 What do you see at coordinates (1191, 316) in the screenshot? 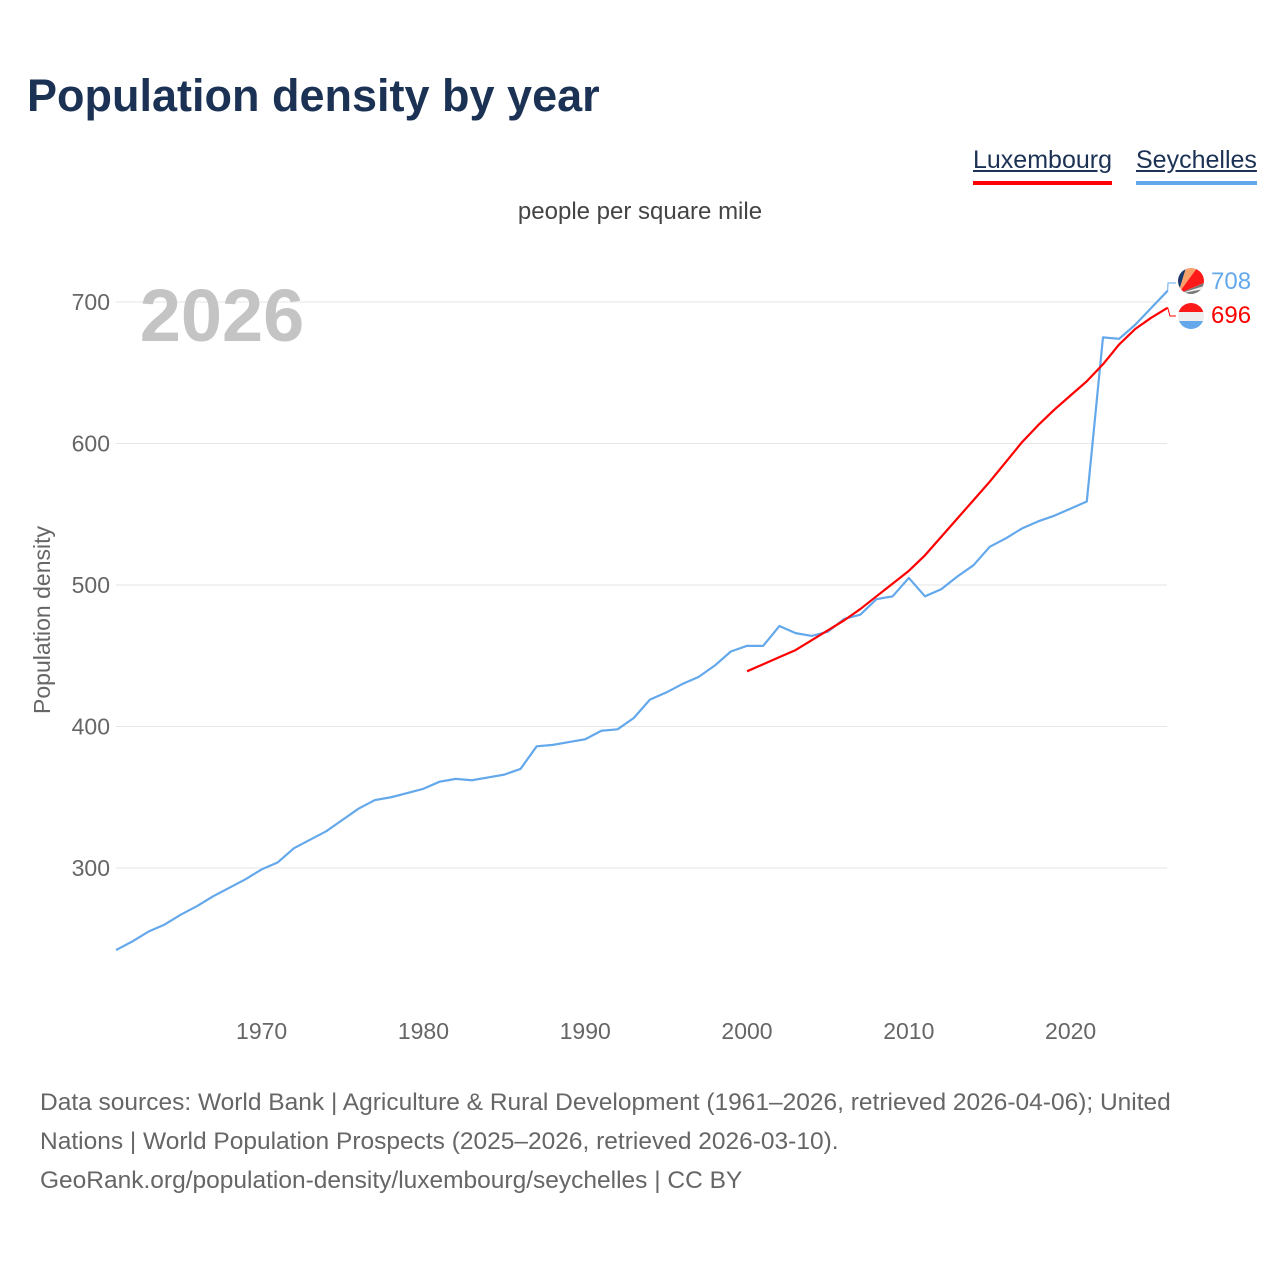
I see `luxembourg-flag-icon` at bounding box center [1191, 316].